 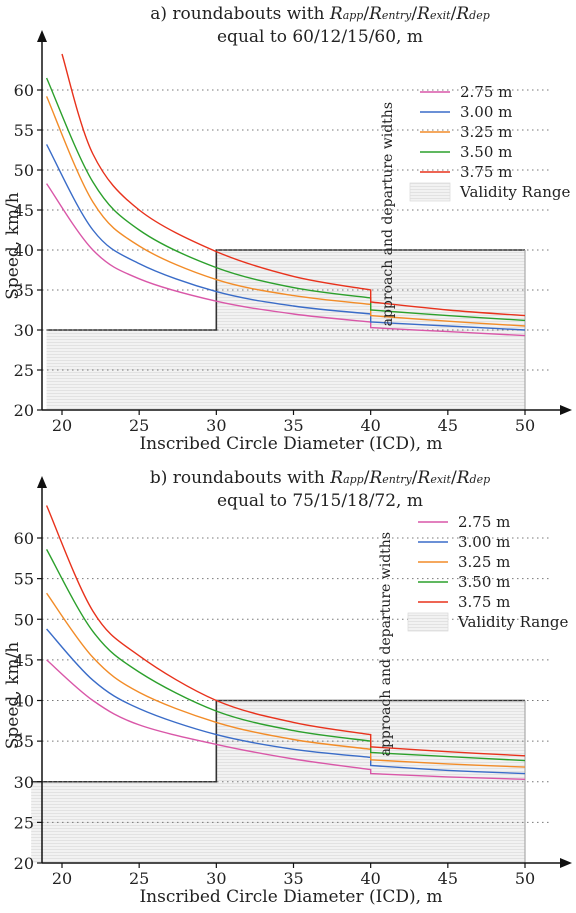 I want to click on chart-subtitle: equal to 75/15/18/72, m, so click(x=320, y=501).